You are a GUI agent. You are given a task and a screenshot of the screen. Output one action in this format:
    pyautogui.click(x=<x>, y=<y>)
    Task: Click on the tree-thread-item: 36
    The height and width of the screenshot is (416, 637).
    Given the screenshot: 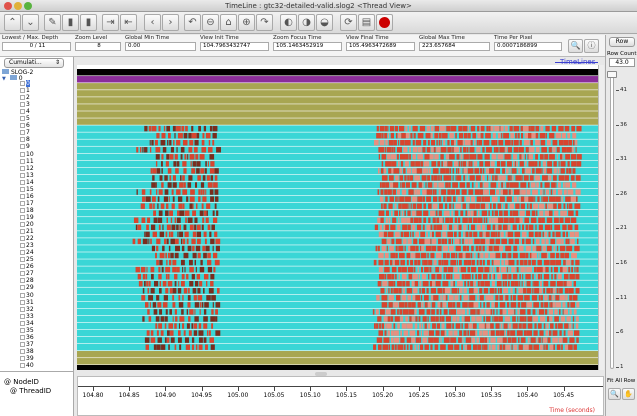 What is the action you would take?
    pyautogui.click(x=27, y=337)
    